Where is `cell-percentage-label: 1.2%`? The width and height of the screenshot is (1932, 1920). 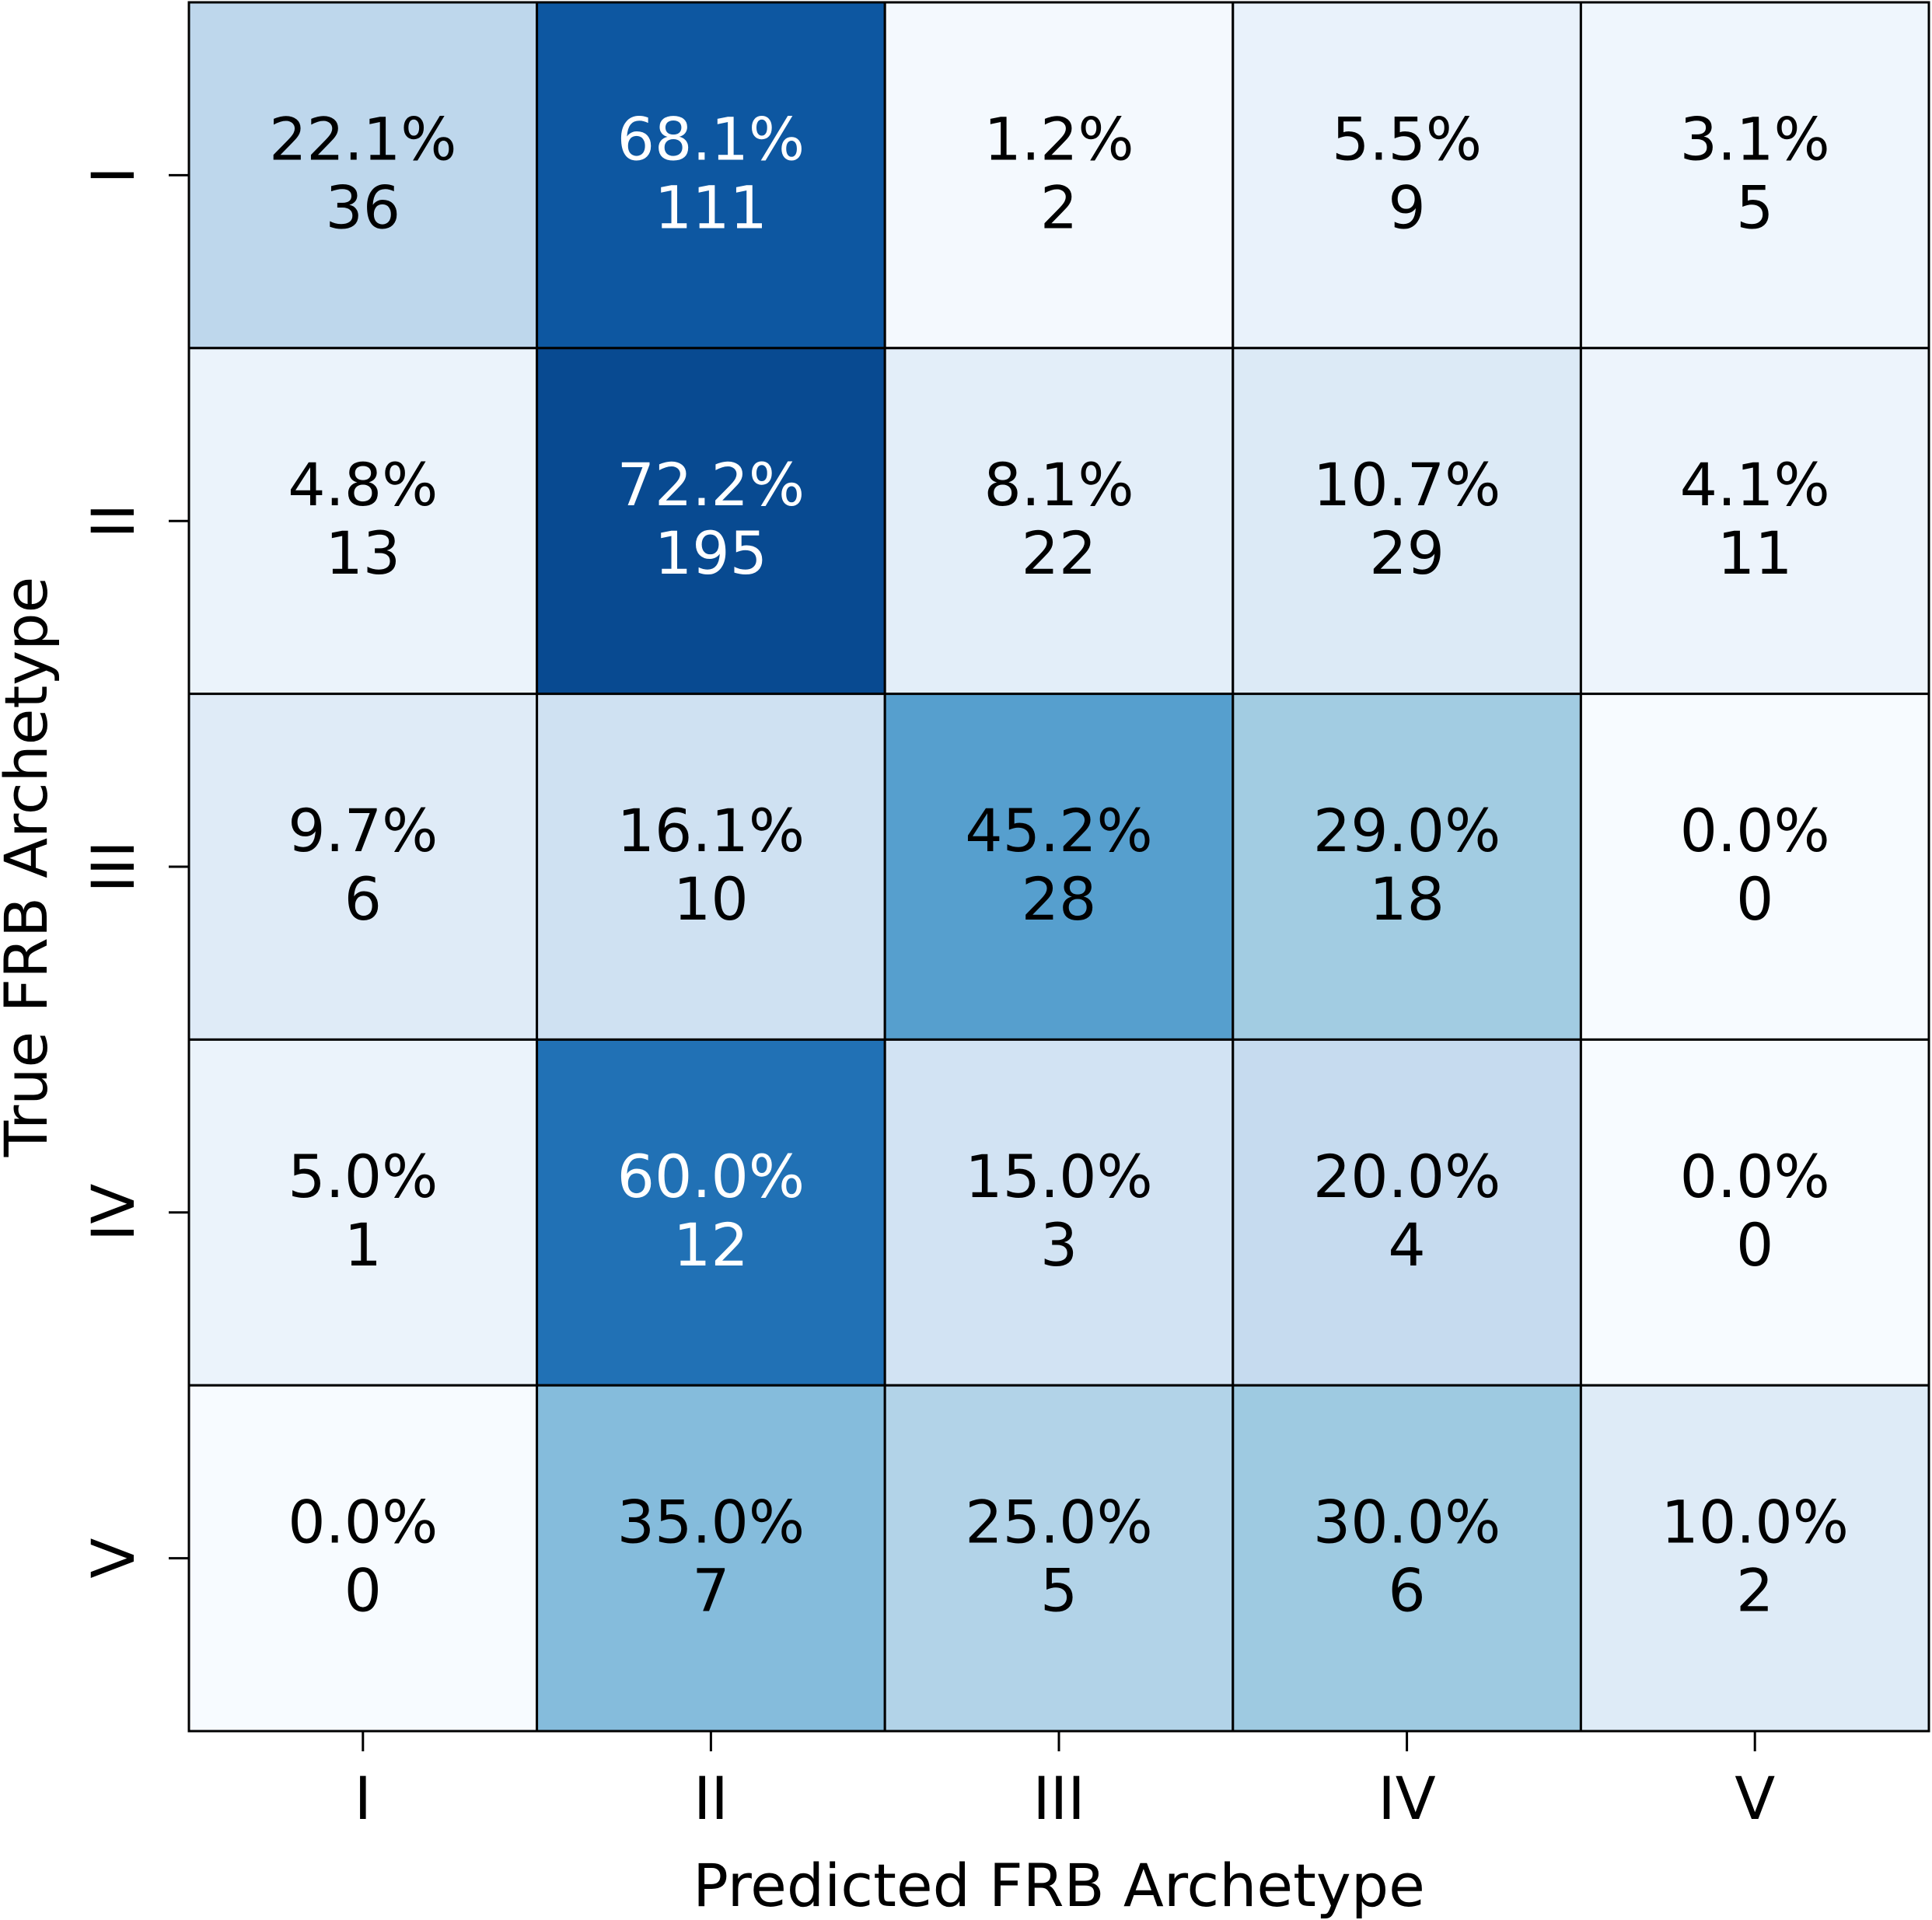
cell-percentage-label: 1.2% is located at coordinates (1058, 138).